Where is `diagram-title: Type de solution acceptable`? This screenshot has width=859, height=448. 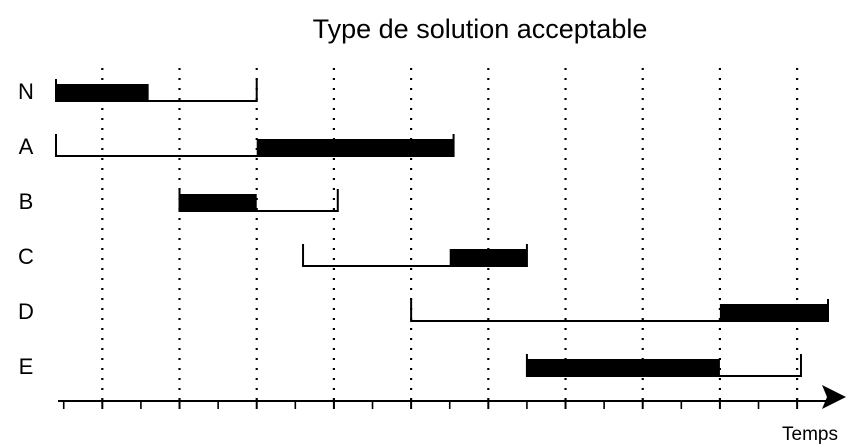 diagram-title: Type de solution acceptable is located at coordinates (480, 29).